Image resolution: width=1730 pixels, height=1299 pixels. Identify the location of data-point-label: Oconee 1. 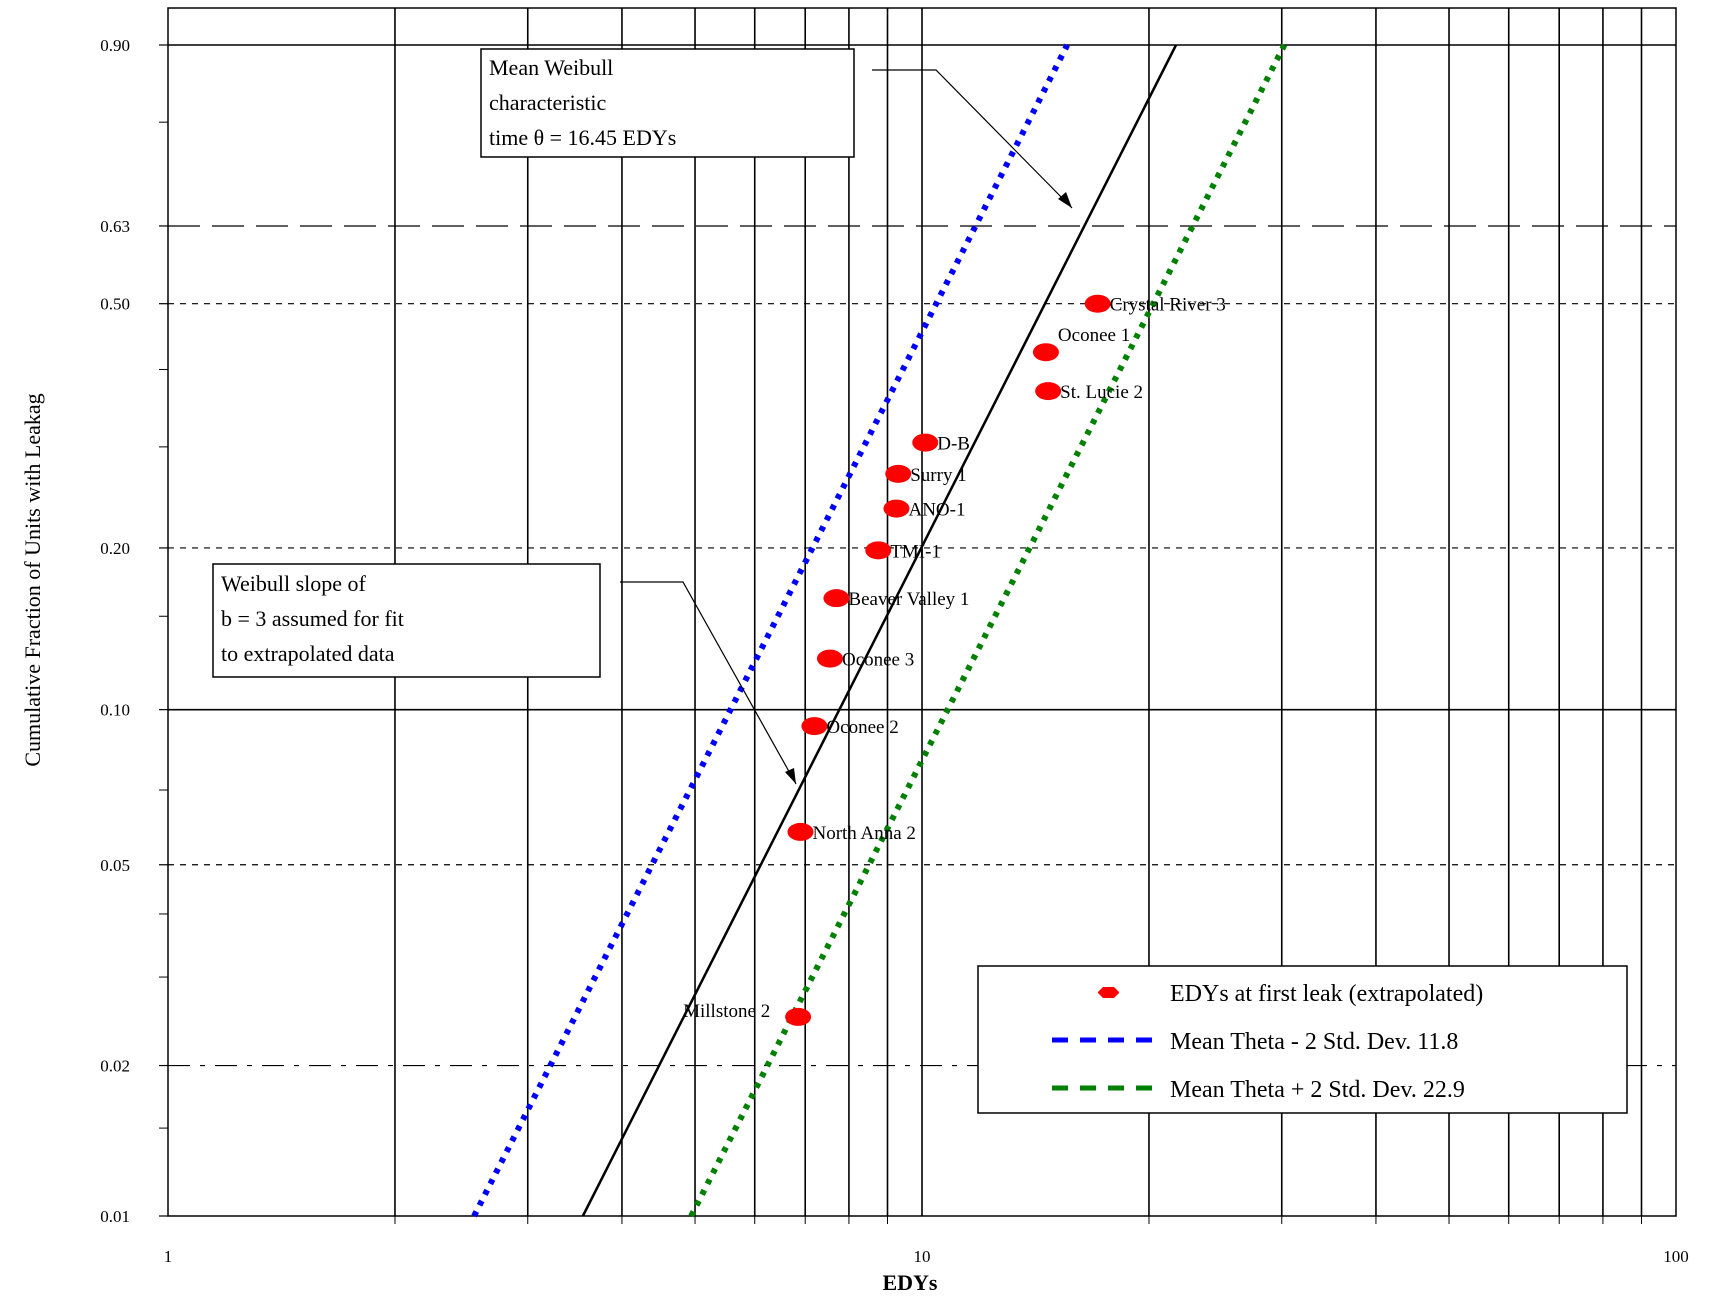
(1094, 335).